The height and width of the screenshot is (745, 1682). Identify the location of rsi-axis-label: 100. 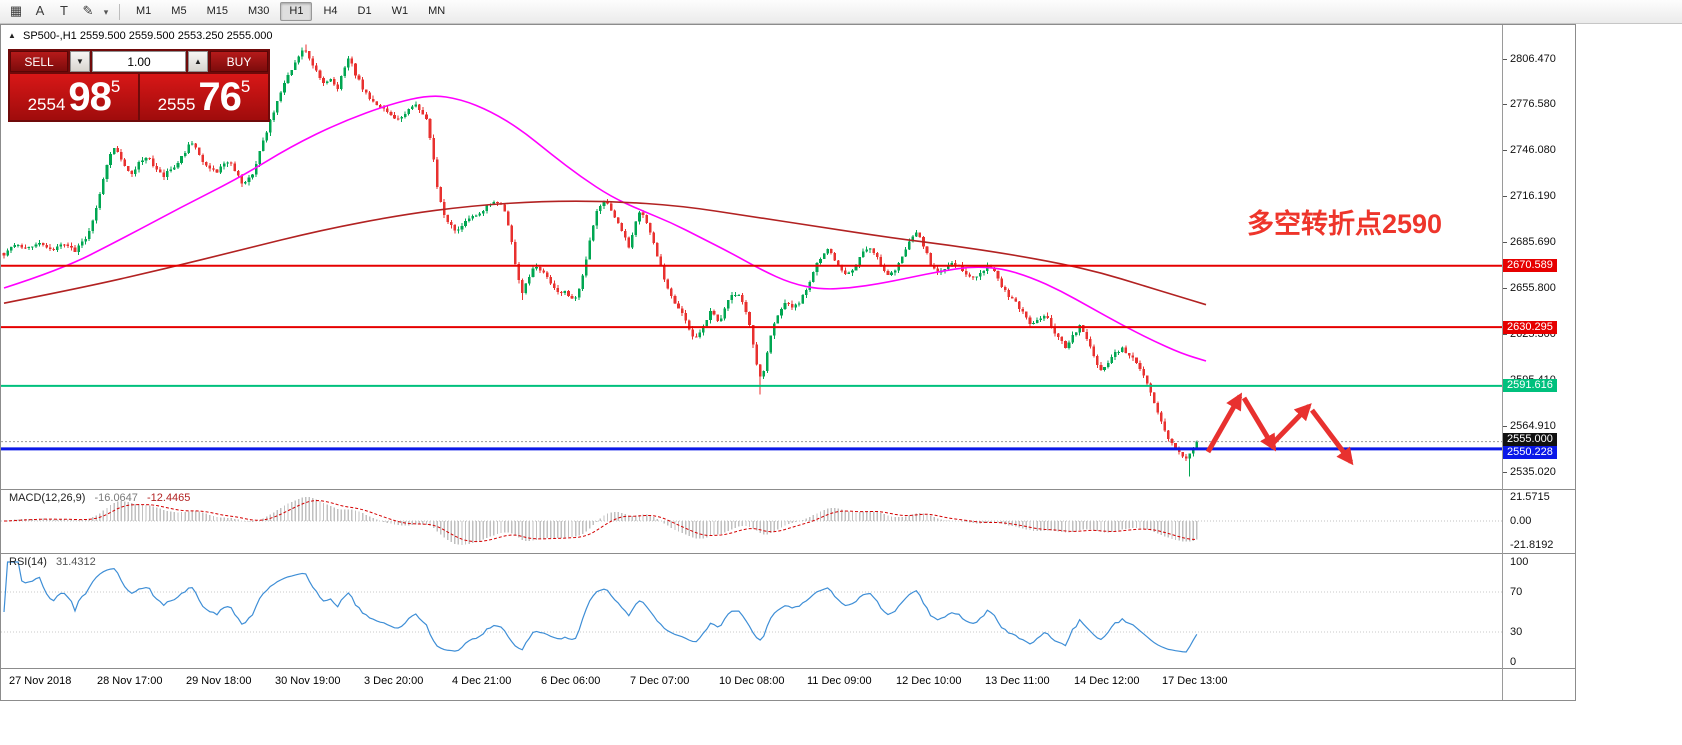
(1519, 561).